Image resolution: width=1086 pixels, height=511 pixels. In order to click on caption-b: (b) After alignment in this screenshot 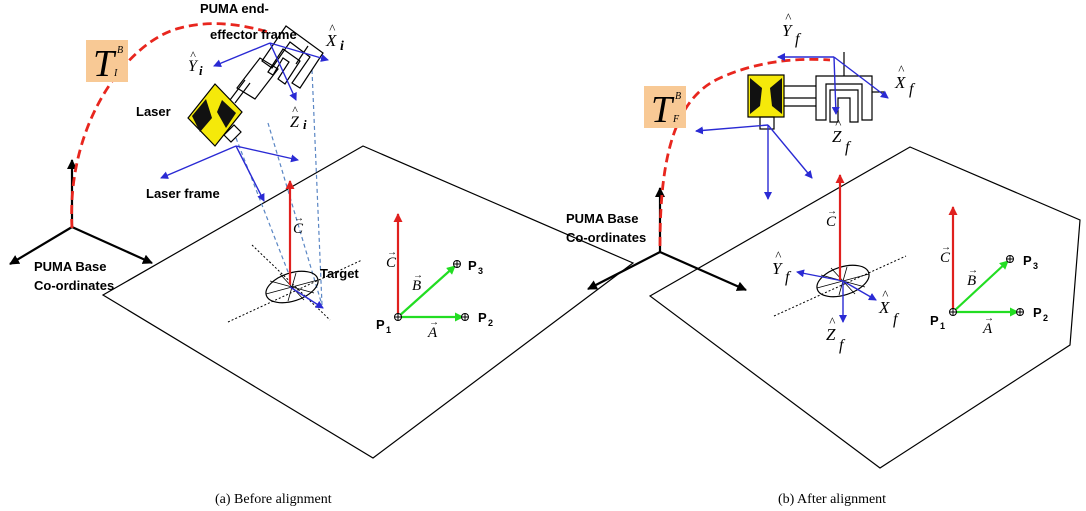, I will do `click(832, 499)`.